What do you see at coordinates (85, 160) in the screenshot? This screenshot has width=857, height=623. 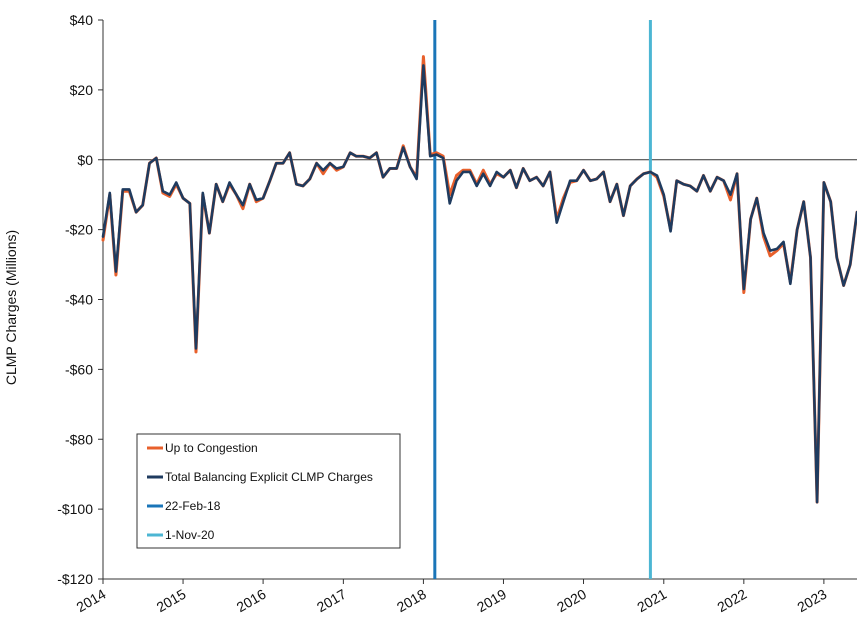 I see `y-tick-label: $0` at bounding box center [85, 160].